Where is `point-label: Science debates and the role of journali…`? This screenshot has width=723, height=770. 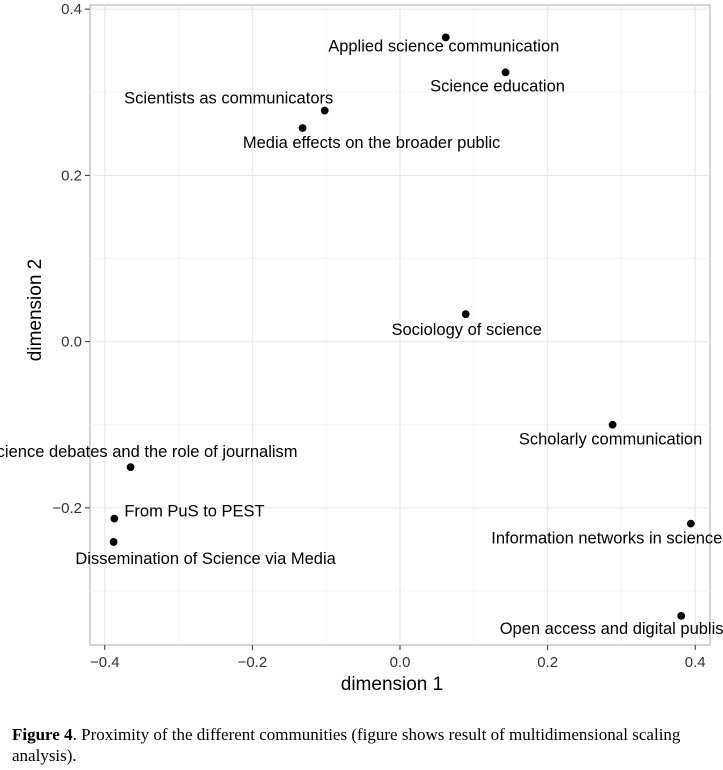 point-label: Science debates and the role of journali… is located at coordinates (149, 452).